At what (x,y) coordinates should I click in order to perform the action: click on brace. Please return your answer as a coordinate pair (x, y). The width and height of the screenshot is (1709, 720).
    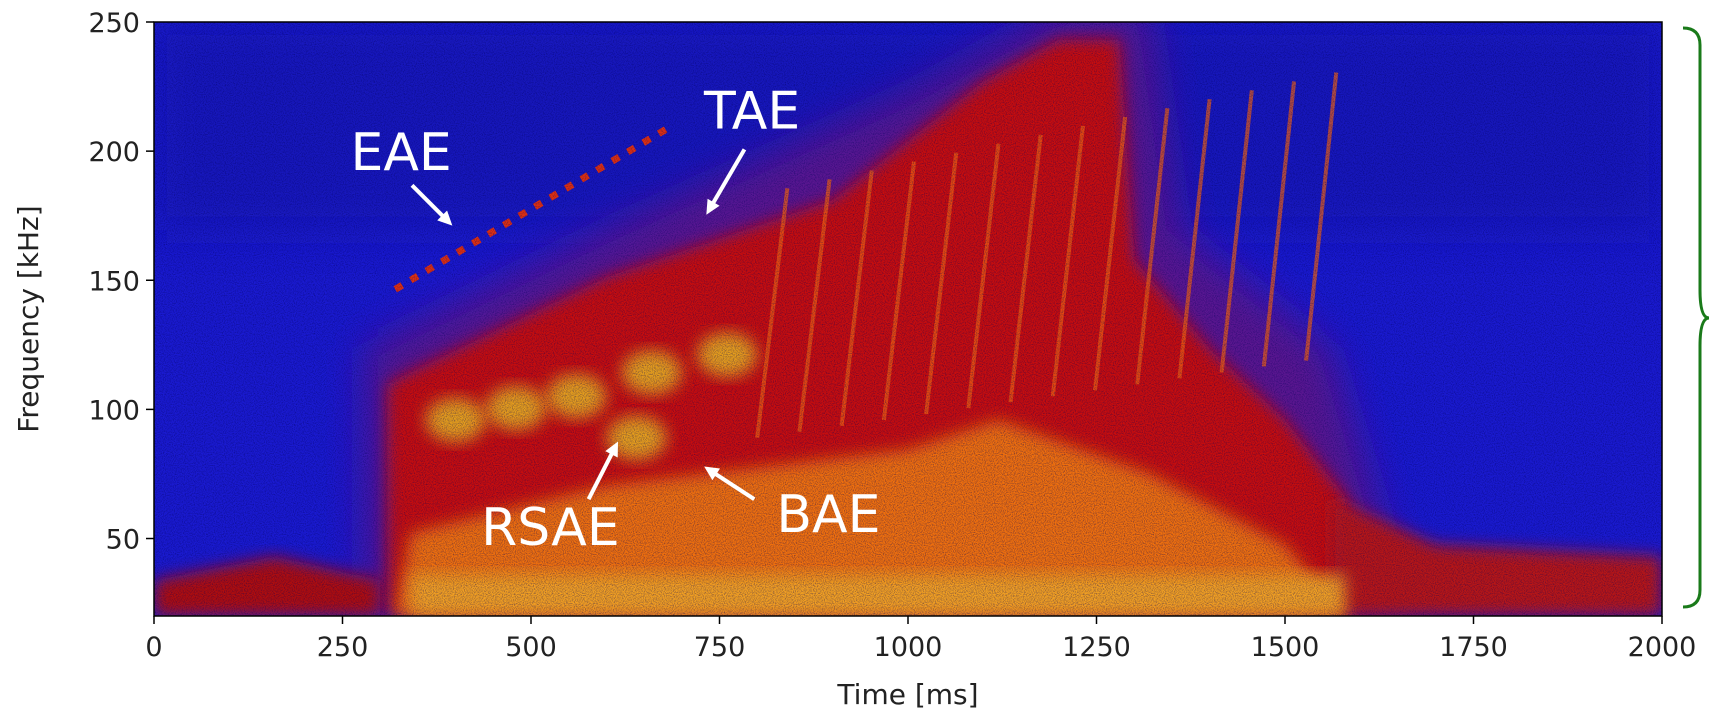
    Looking at the image, I should click on (1695, 317).